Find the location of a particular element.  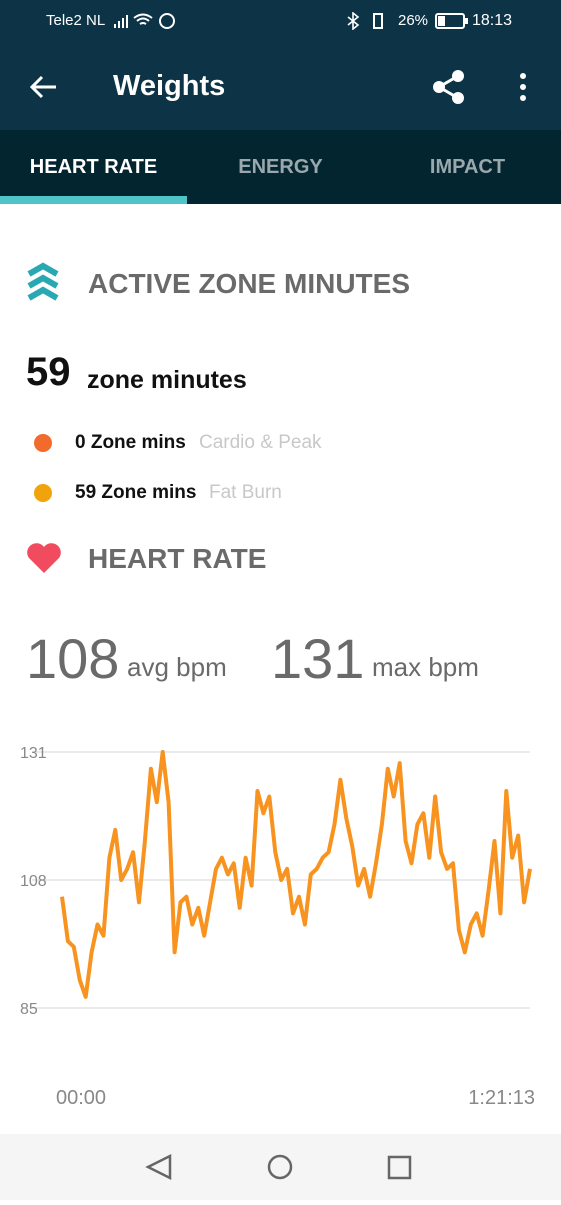

zone-unit: zone minutes is located at coordinates (167, 380).